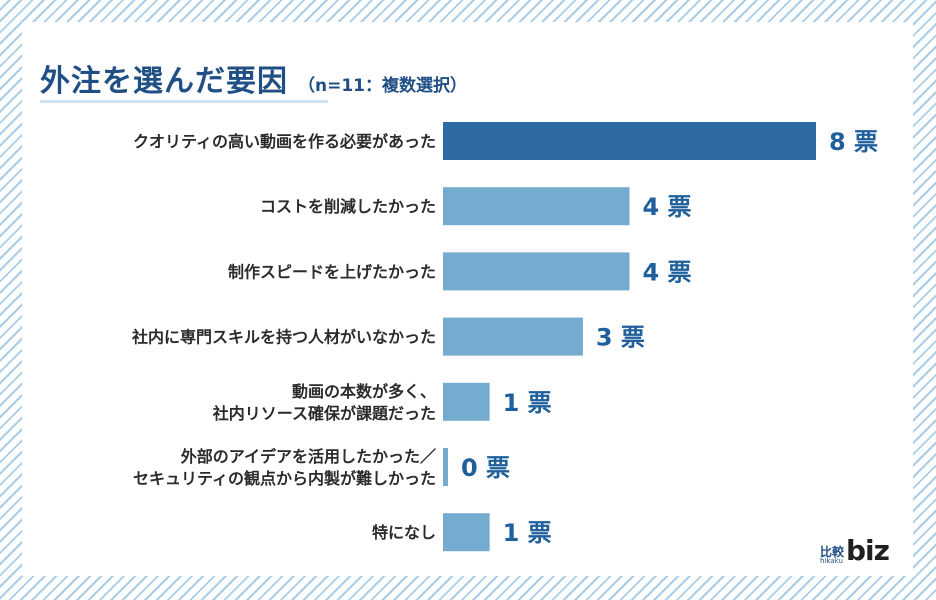 This screenshot has width=936, height=600. Describe the element at coordinates (332, 271) in the screenshot. I see `category-label-2: 制作スピードを上げたかった` at that location.